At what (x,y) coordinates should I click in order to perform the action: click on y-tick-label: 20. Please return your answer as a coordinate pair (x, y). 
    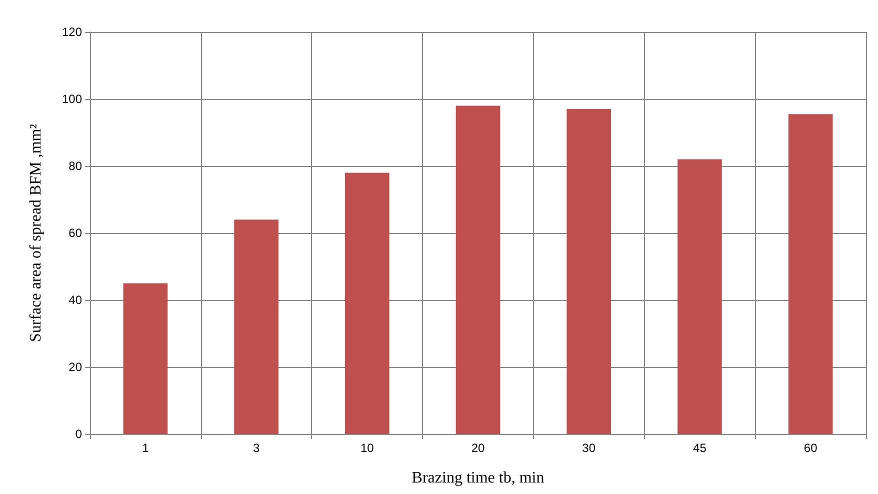
    Looking at the image, I should click on (75, 367).